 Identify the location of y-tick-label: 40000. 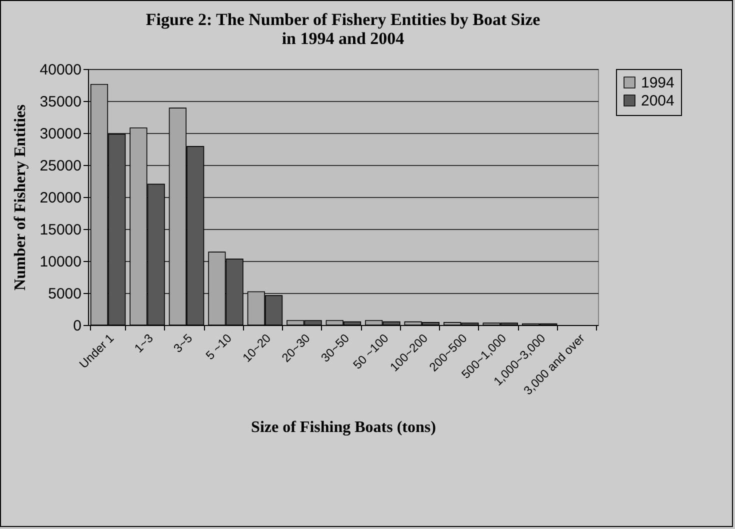
(61, 70).